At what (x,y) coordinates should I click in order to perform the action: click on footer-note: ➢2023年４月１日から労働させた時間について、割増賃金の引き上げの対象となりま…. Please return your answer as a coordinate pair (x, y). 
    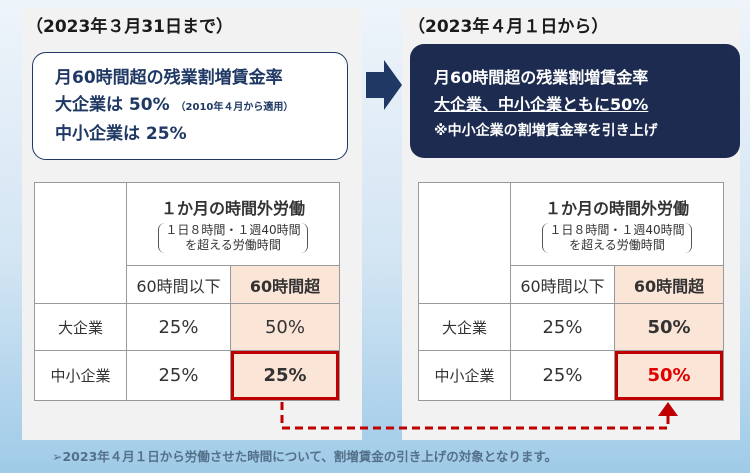
    Looking at the image, I should click on (305, 456).